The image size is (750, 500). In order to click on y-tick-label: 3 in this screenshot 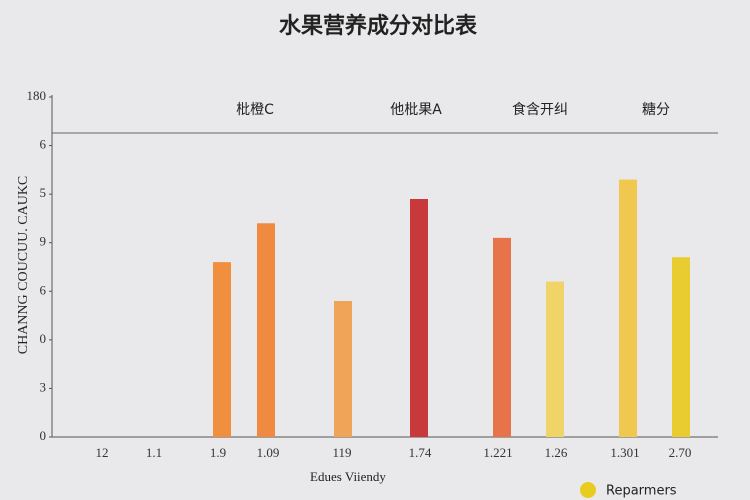, I will do `click(43, 386)`.